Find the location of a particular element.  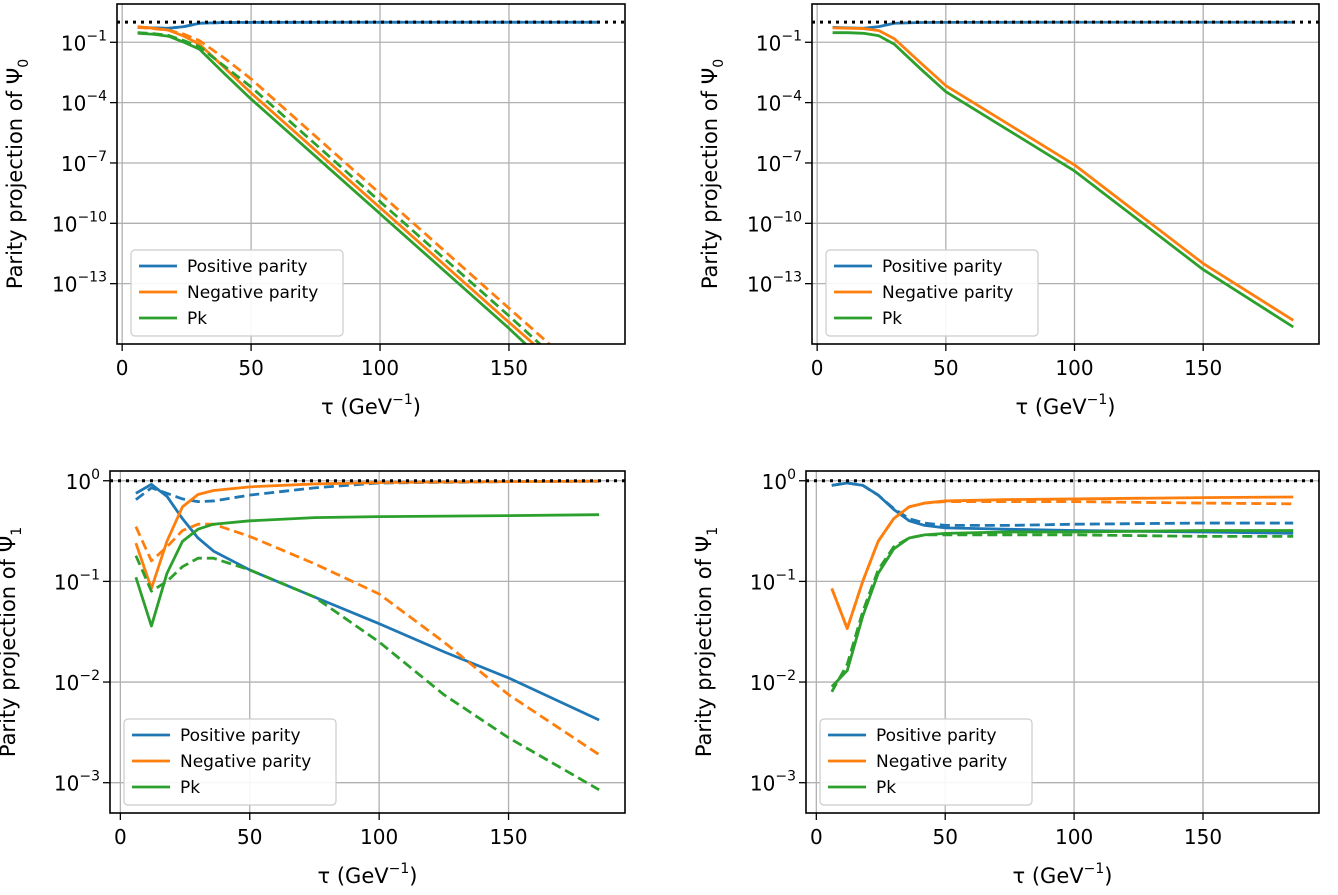

bottom-right-legend-label-positive: Positive parity is located at coordinates (936, 736).